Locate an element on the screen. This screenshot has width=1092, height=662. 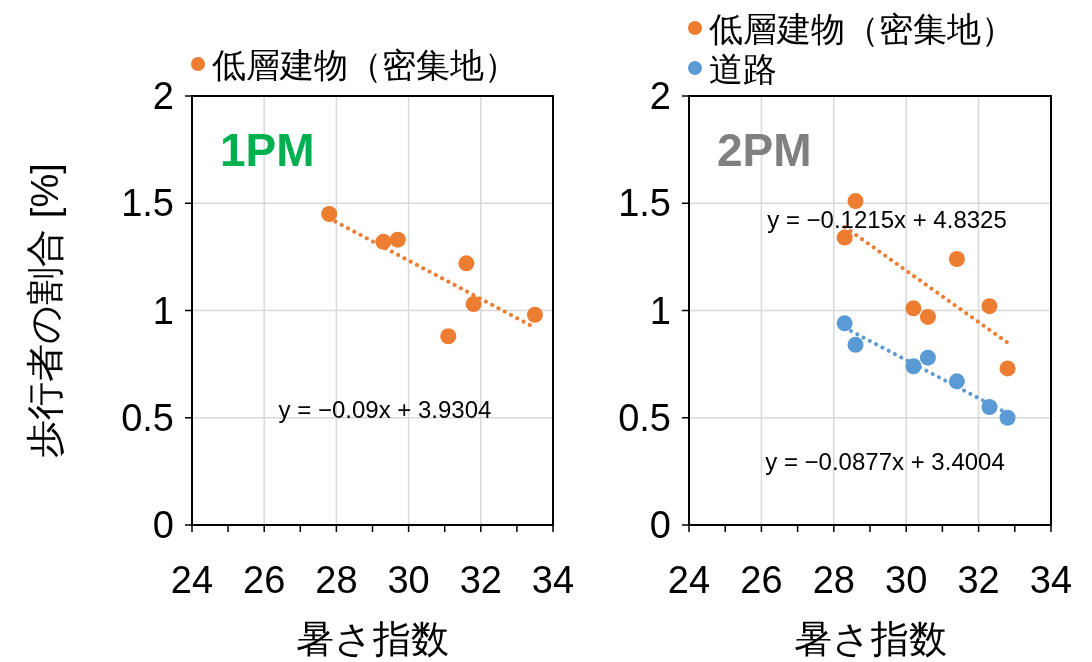
legend-label: 道路 is located at coordinates (743, 69).